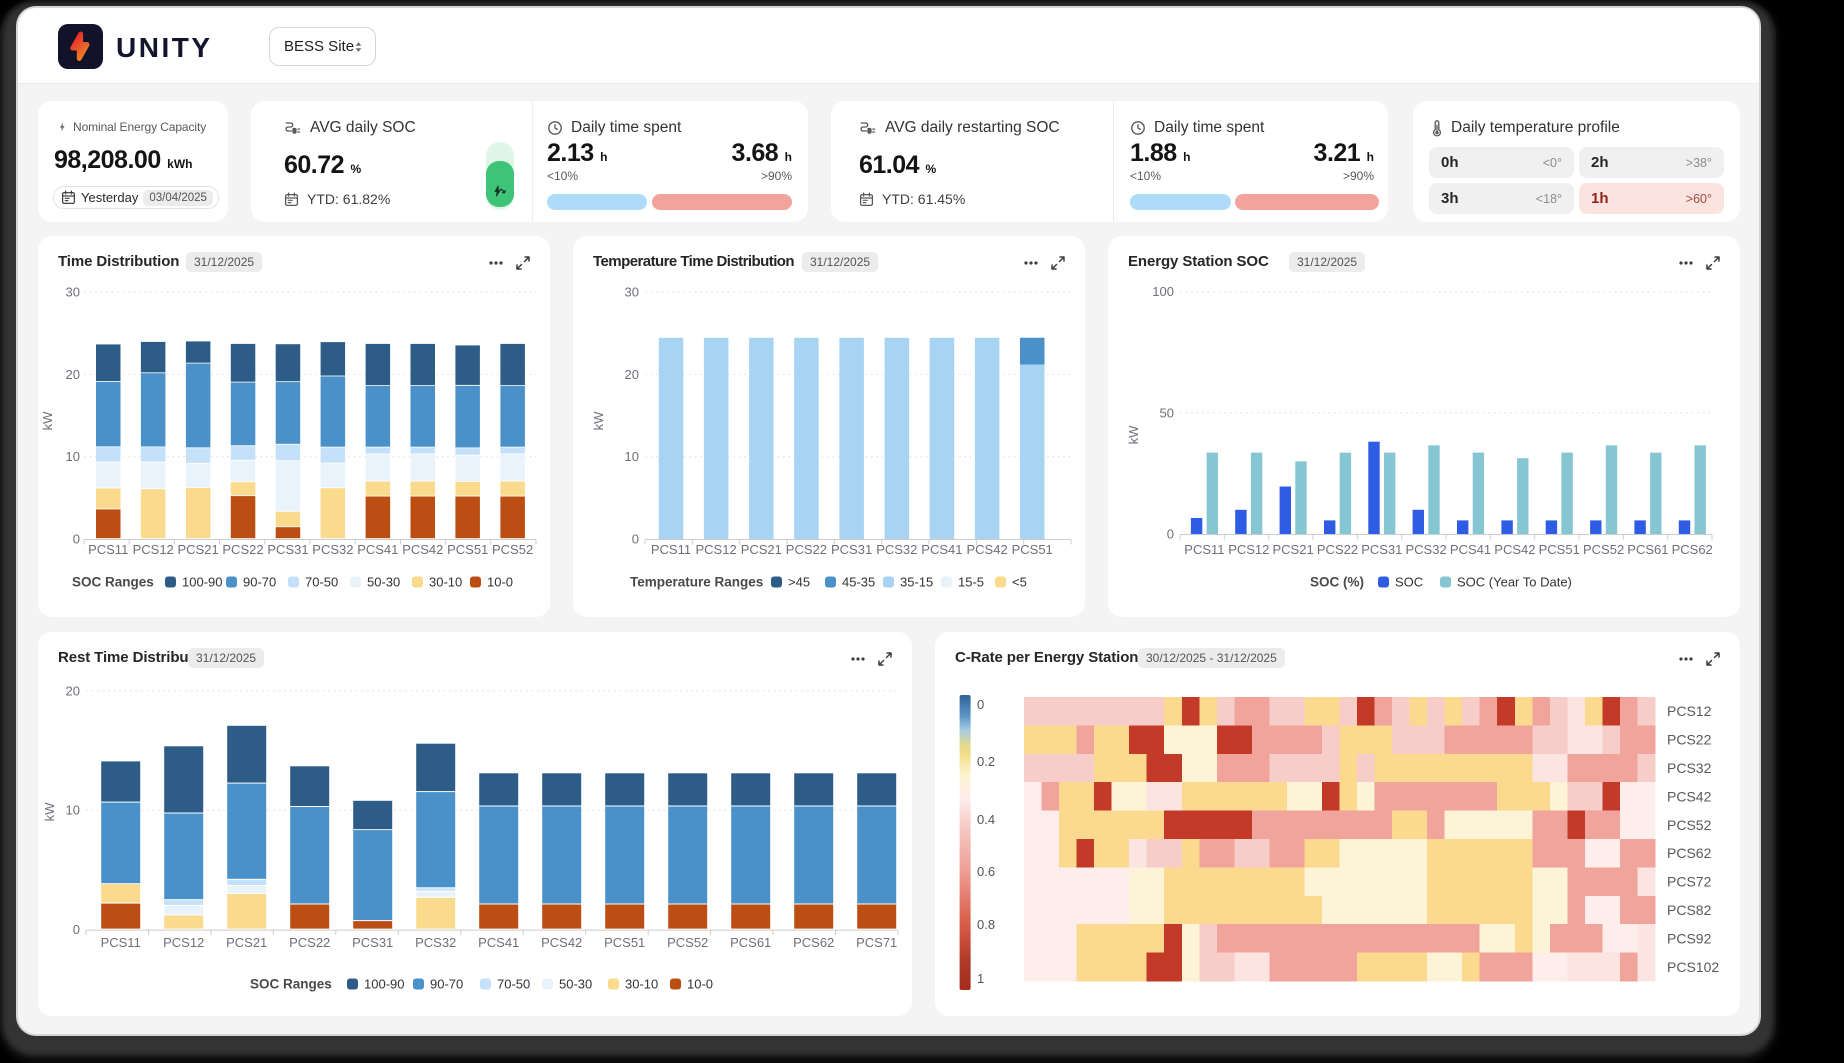  Describe the element at coordinates (799, 582) in the screenshot. I see `svg-text: >45` at that location.